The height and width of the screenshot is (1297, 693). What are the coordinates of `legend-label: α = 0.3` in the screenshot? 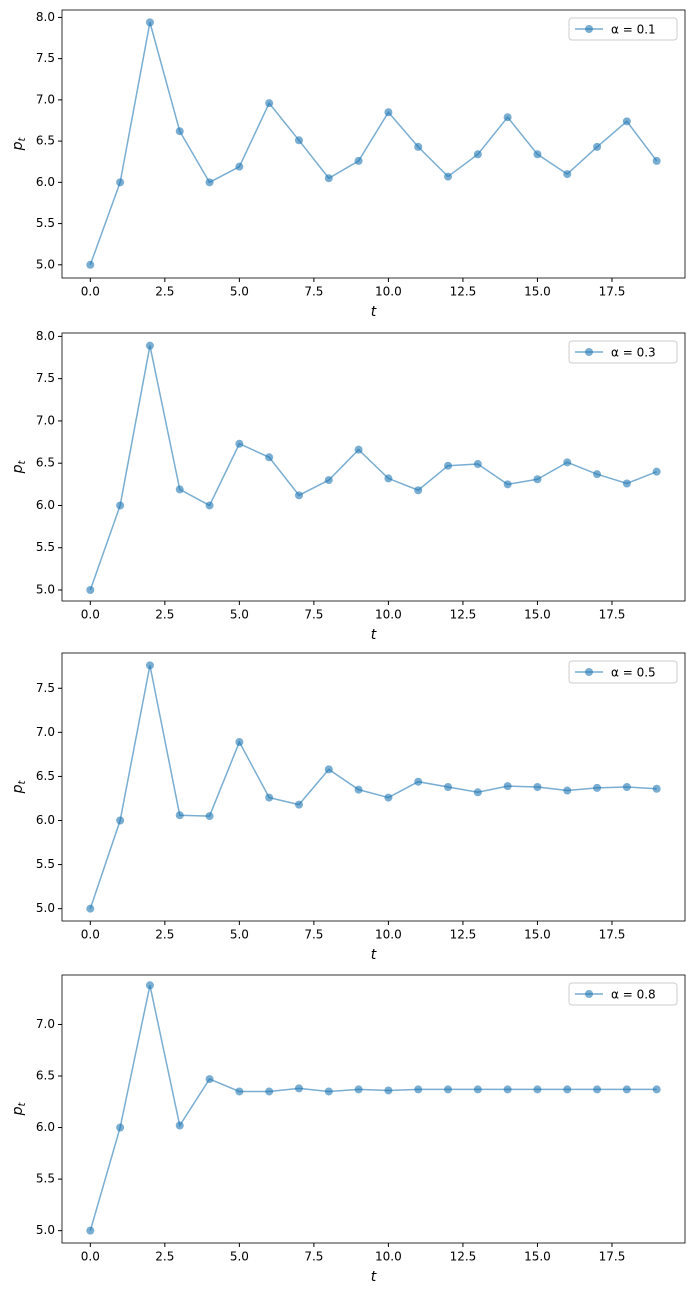 It's located at (633, 353).